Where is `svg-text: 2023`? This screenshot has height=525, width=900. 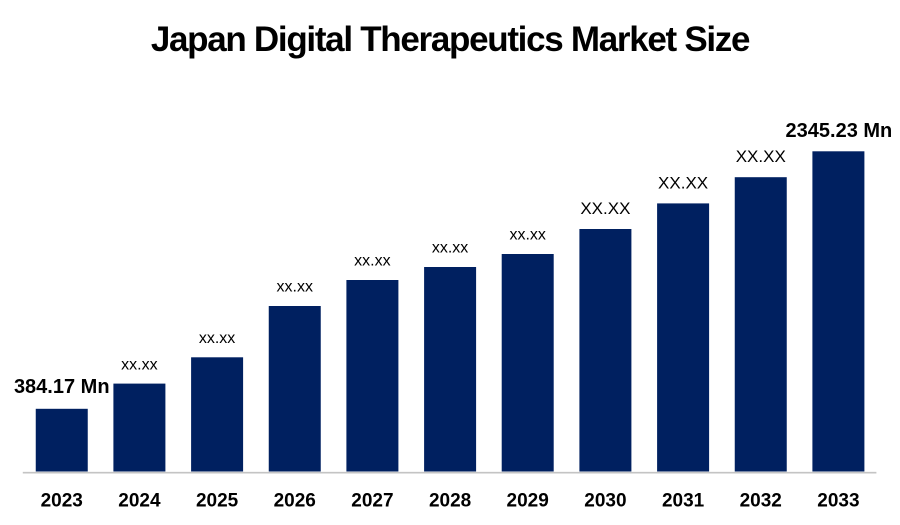 svg-text: 2023 is located at coordinates (62, 501).